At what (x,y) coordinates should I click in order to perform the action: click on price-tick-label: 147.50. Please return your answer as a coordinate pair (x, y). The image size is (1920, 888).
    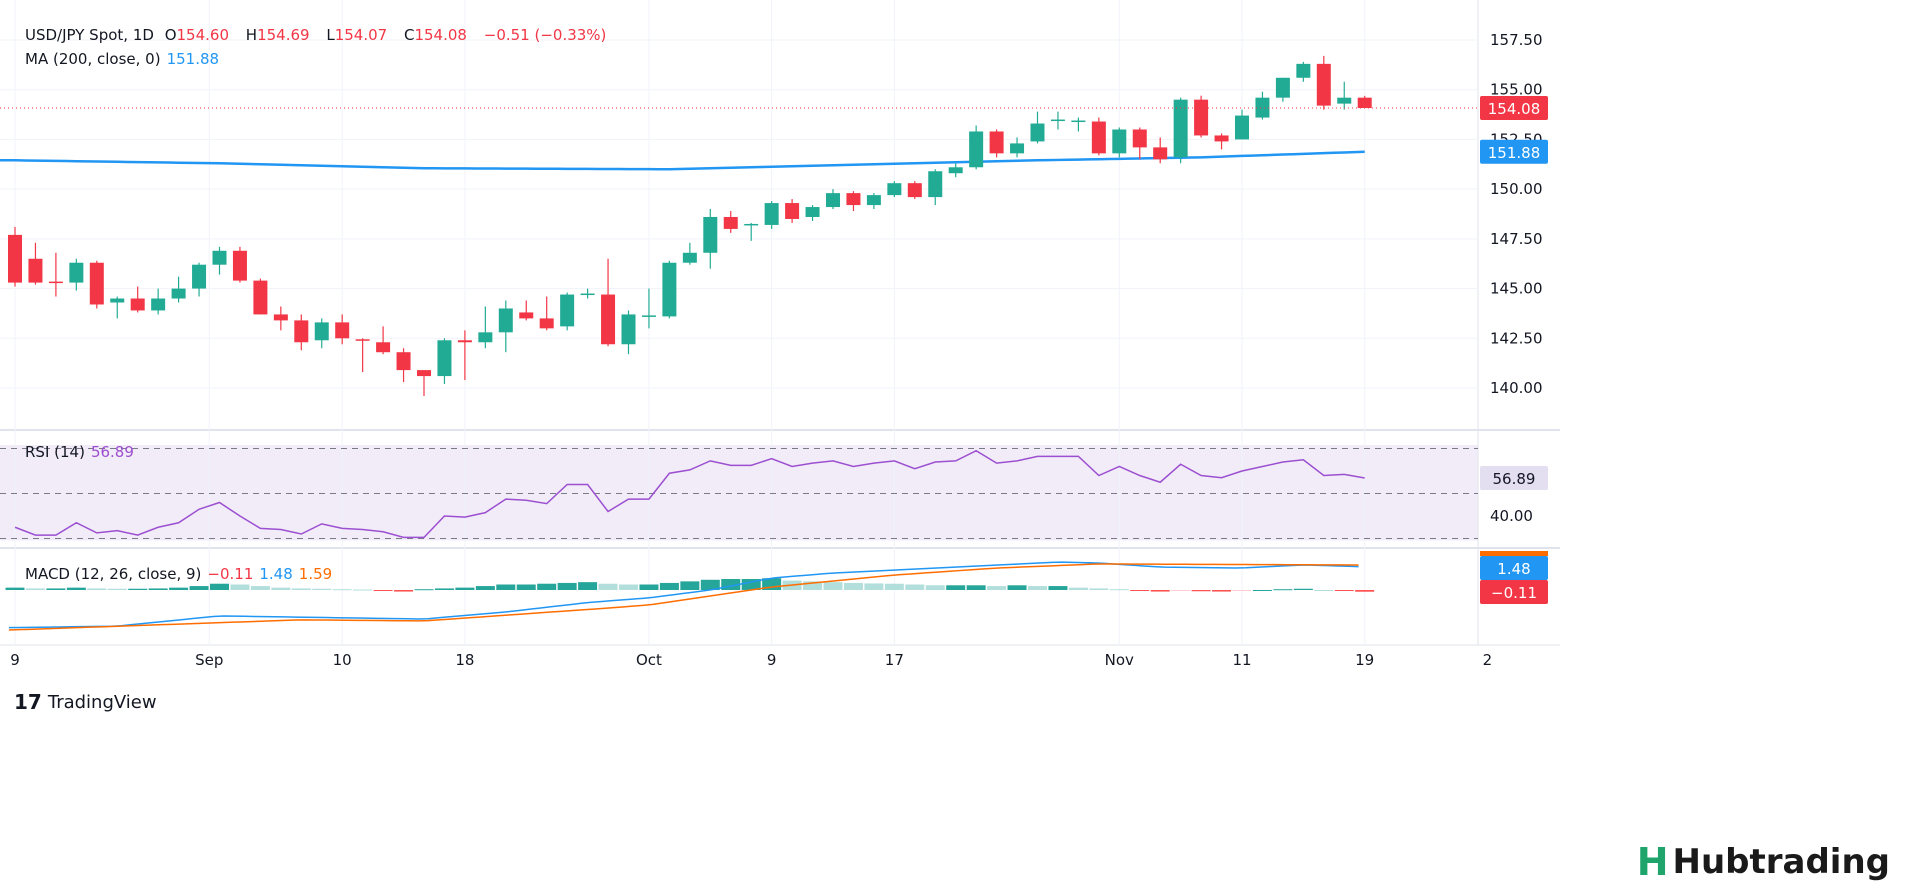
    Looking at the image, I should click on (1516, 239).